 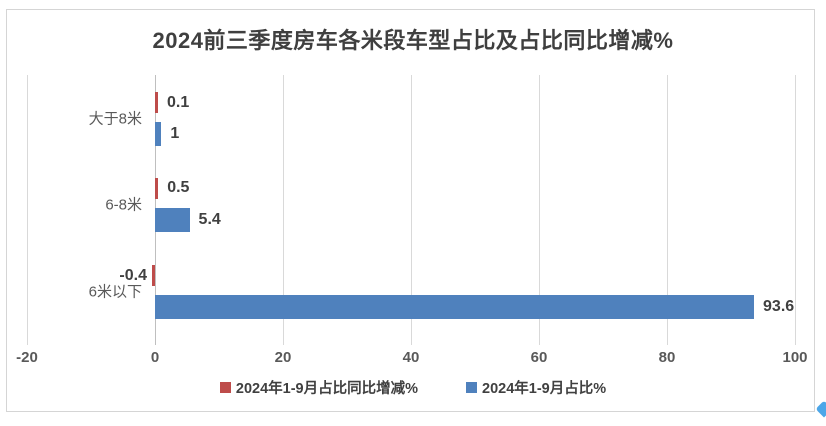 I want to click on category-label: 6米以下, so click(x=115, y=292).